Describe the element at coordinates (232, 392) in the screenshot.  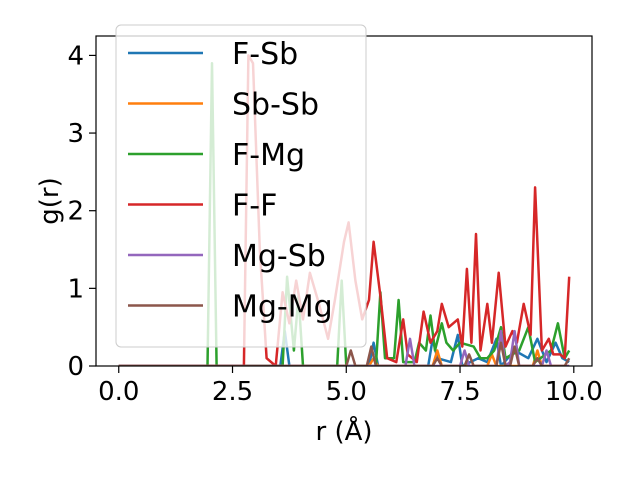
I see `x-tick-label: 2.5` at that location.